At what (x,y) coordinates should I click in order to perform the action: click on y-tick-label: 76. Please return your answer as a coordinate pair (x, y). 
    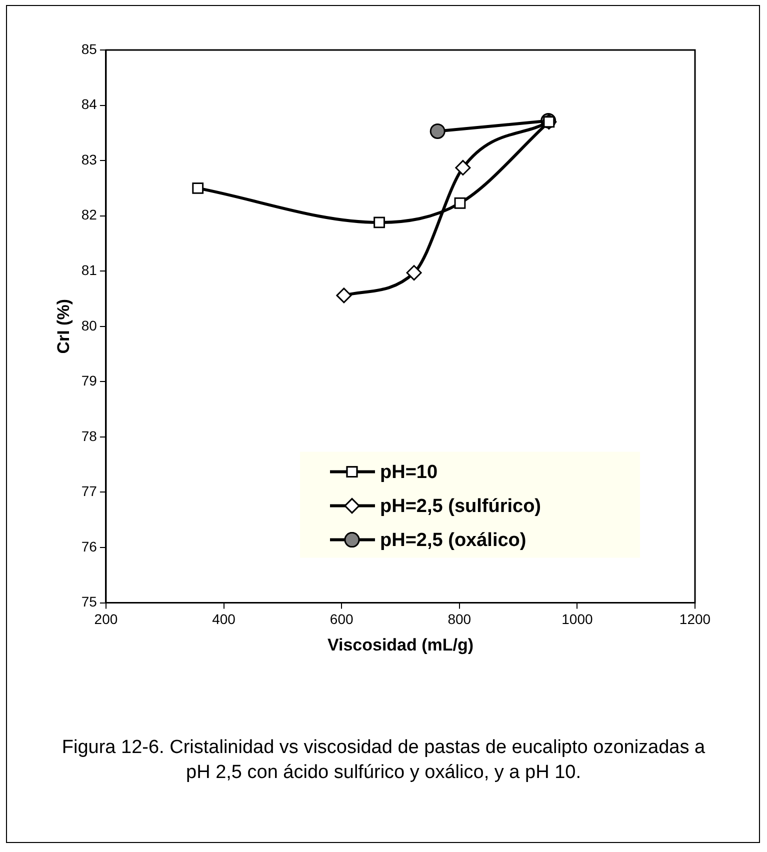
    Looking at the image, I should click on (89, 546).